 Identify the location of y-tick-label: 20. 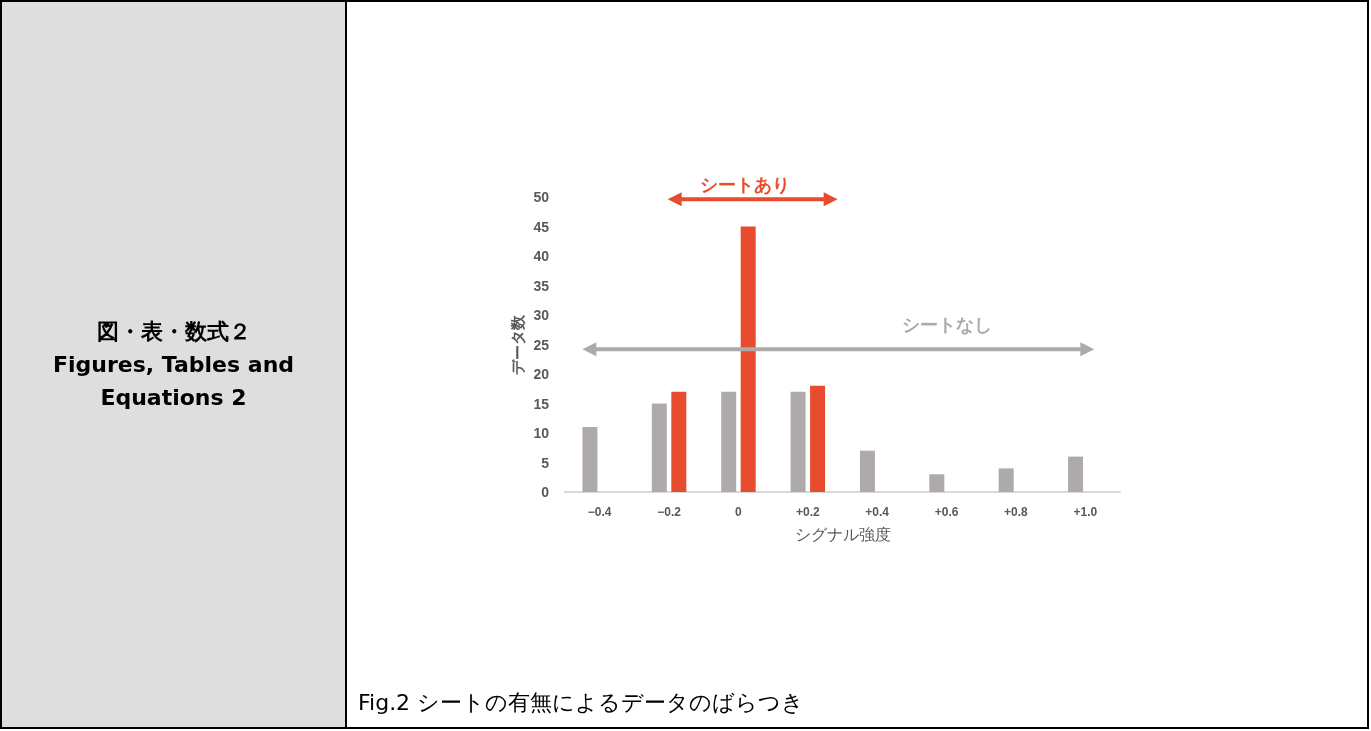
(541, 374).